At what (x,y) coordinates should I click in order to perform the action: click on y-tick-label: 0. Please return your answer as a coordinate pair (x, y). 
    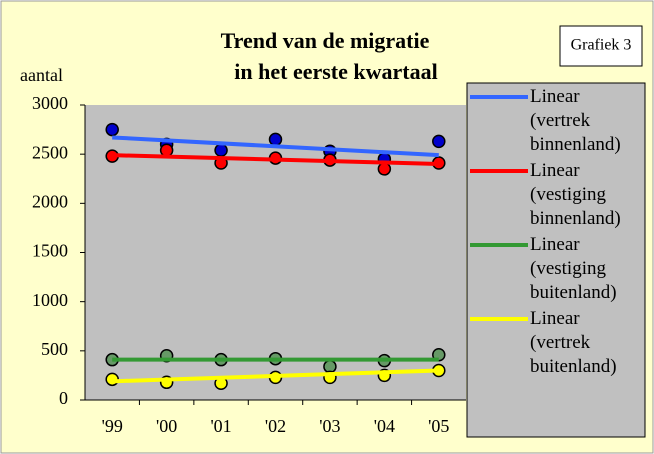
    Looking at the image, I should click on (63, 398).